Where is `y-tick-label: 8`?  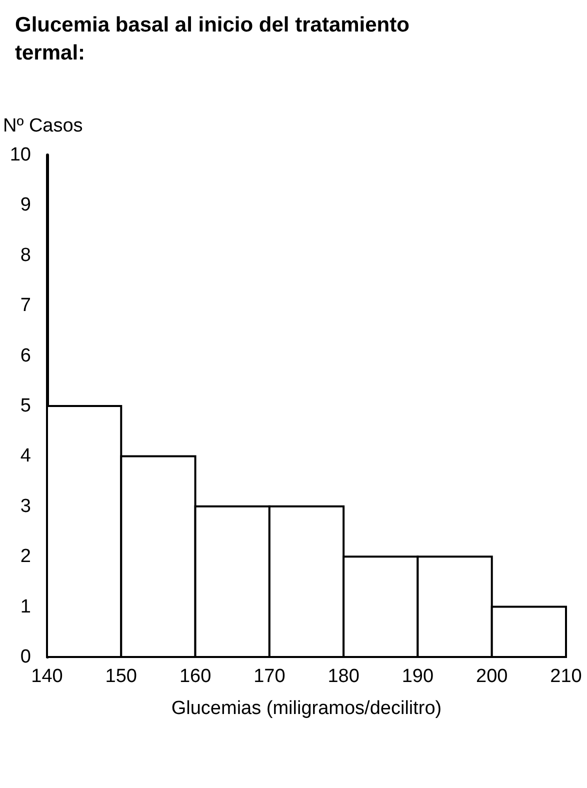 y-tick-label: 8 is located at coordinates (25, 255).